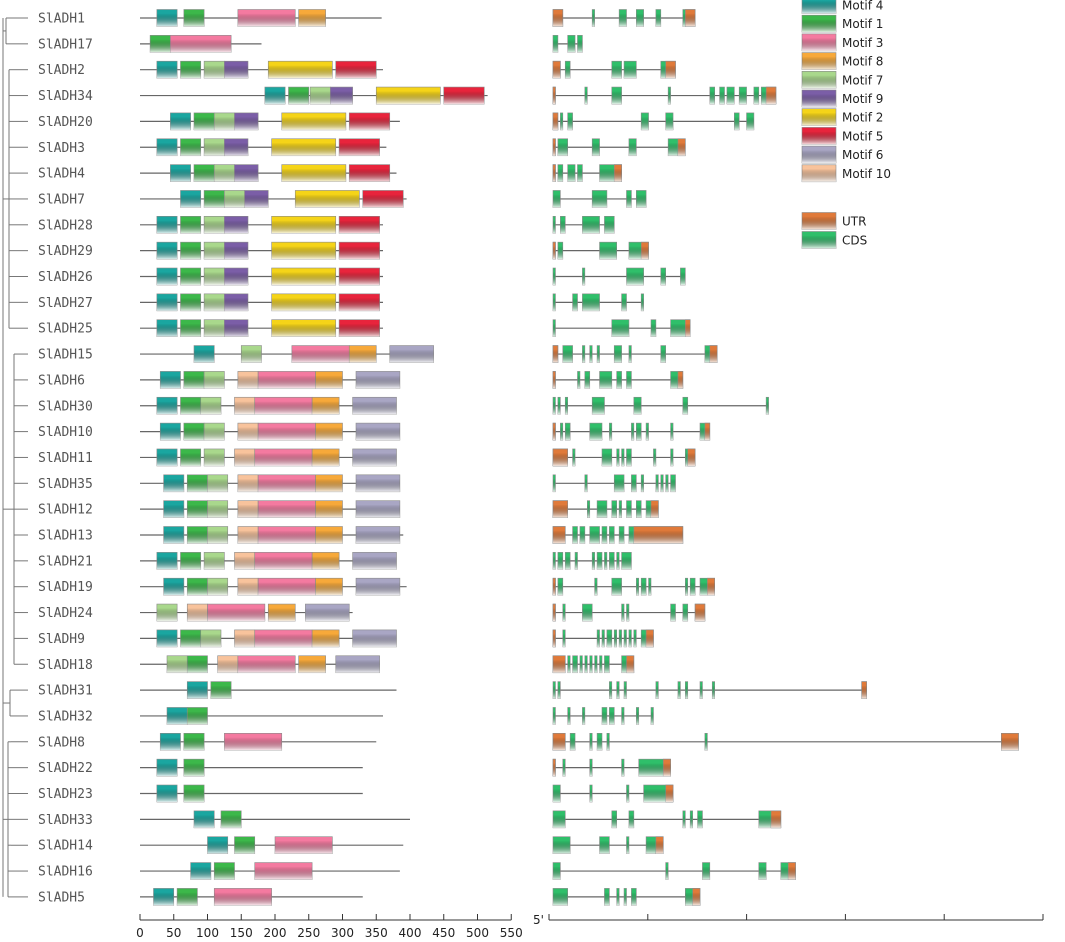  What do you see at coordinates (617, 173) in the screenshot?
I see `utr3-box` at bounding box center [617, 173].